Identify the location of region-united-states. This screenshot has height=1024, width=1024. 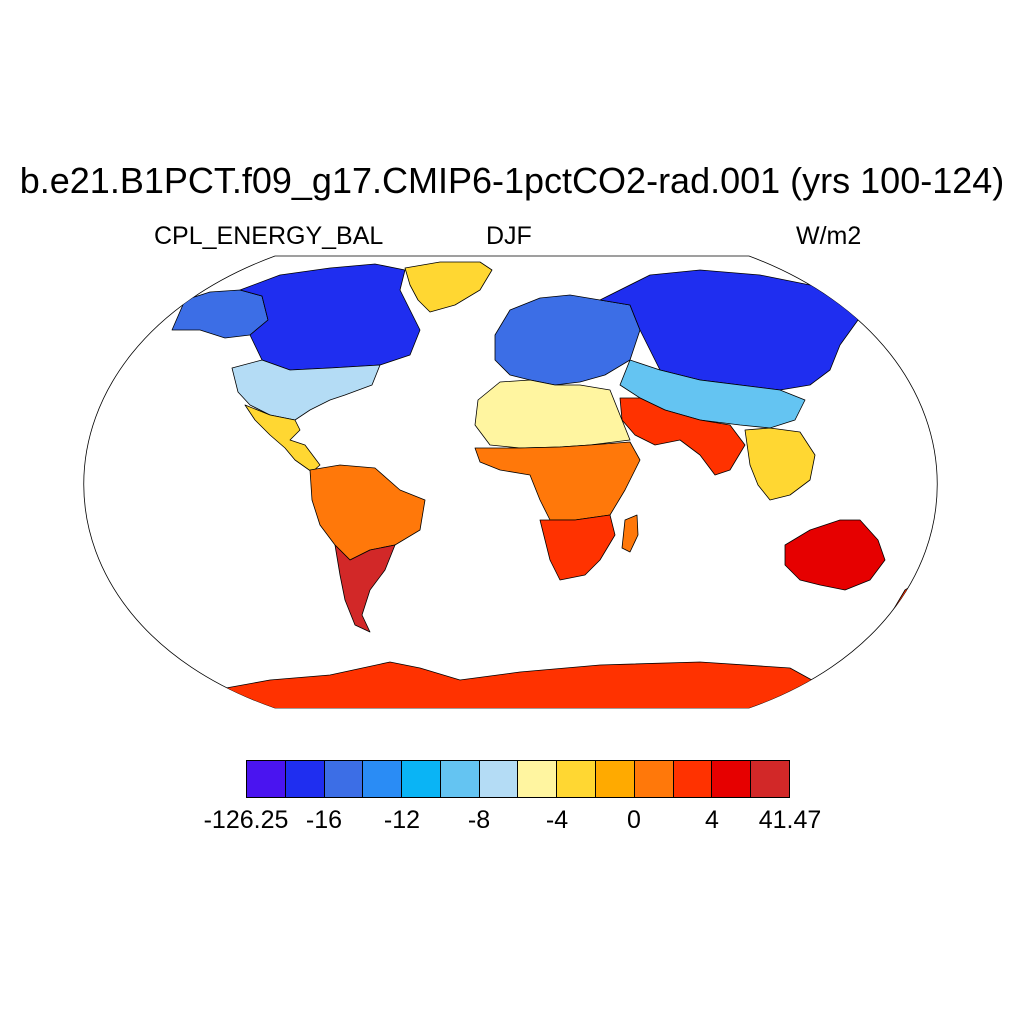
(306, 390).